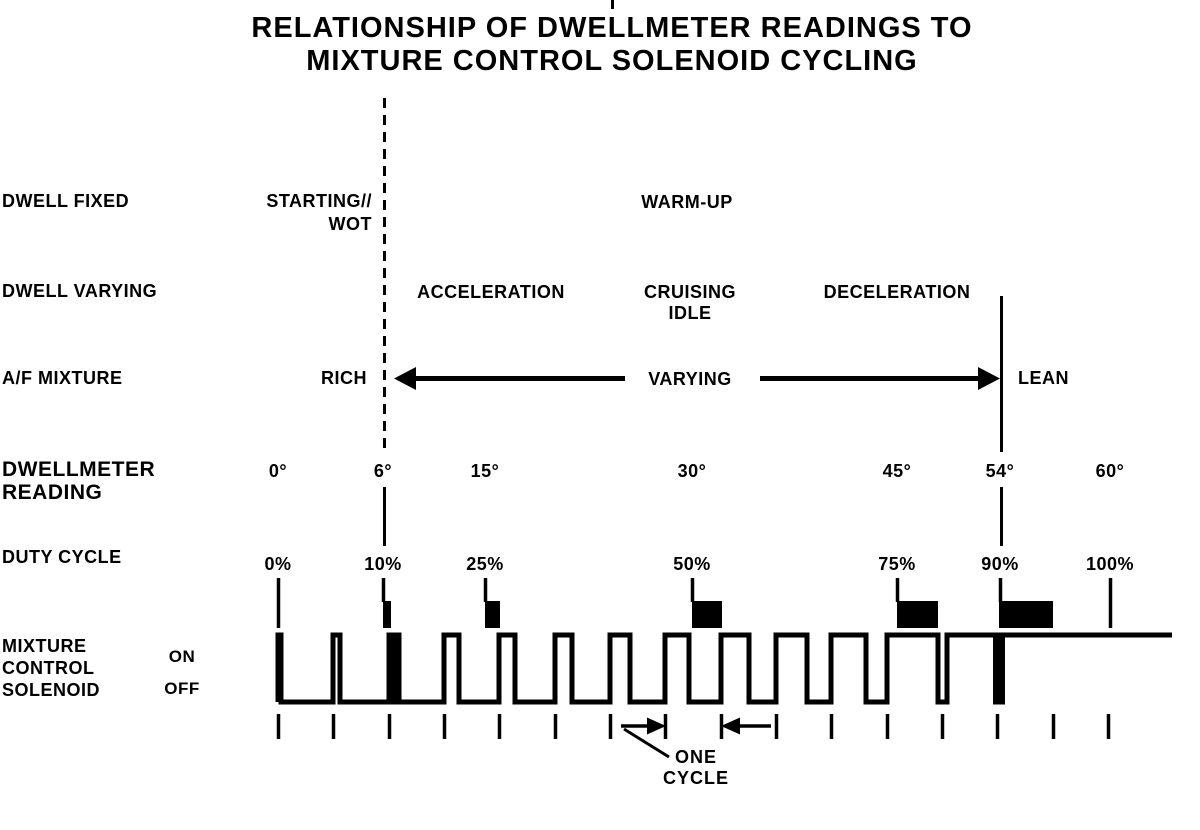 This screenshot has width=1200, height=830. Describe the element at coordinates (689, 292) in the screenshot. I see `annotation-cruising-line: CRUISING` at that location.